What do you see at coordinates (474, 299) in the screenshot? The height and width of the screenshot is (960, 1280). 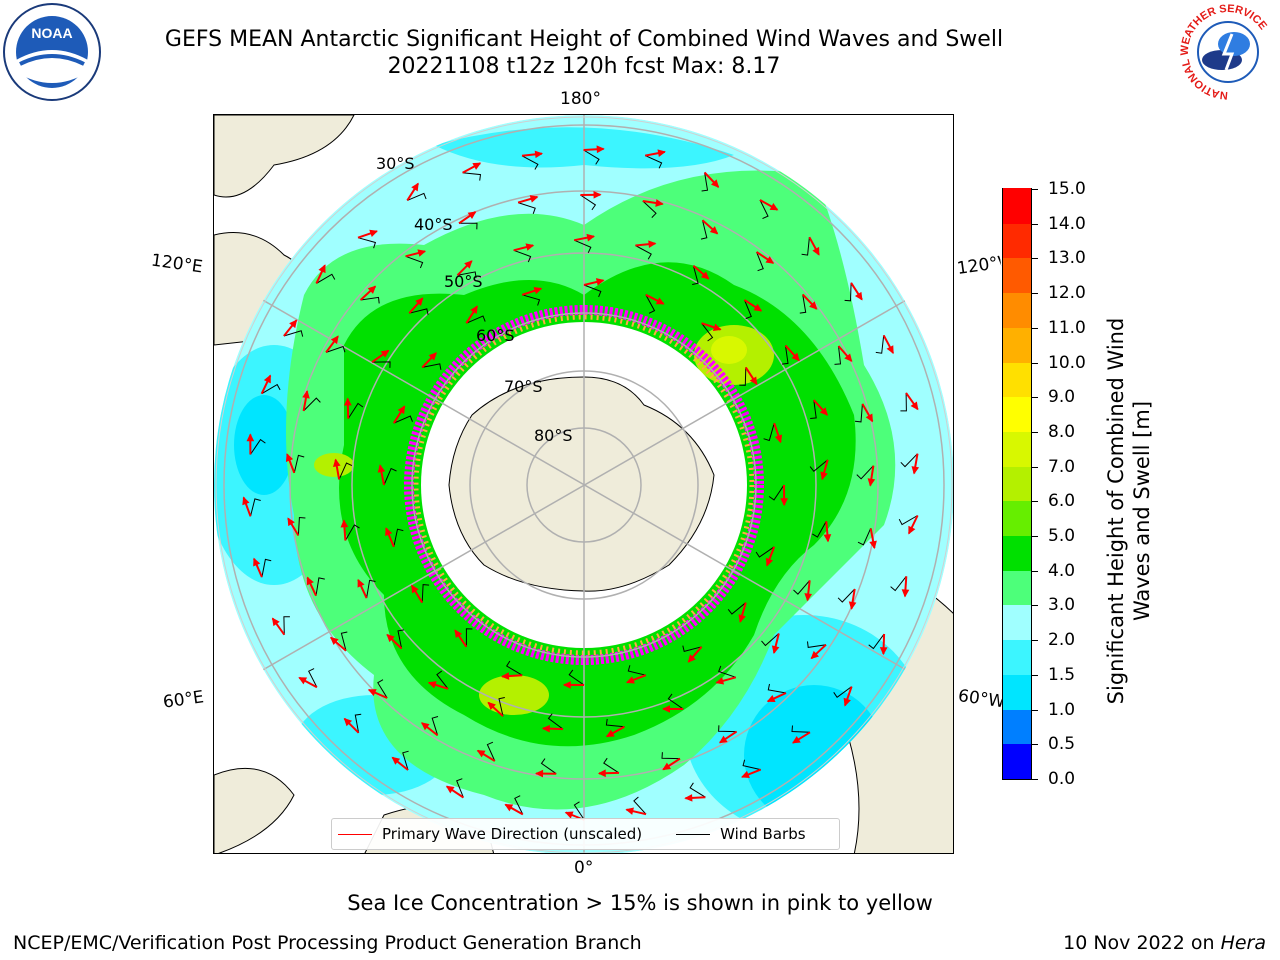 I see `latitude-label-group: 30°S 40°S 50°S 60°S 70°S 80°S` at bounding box center [474, 299].